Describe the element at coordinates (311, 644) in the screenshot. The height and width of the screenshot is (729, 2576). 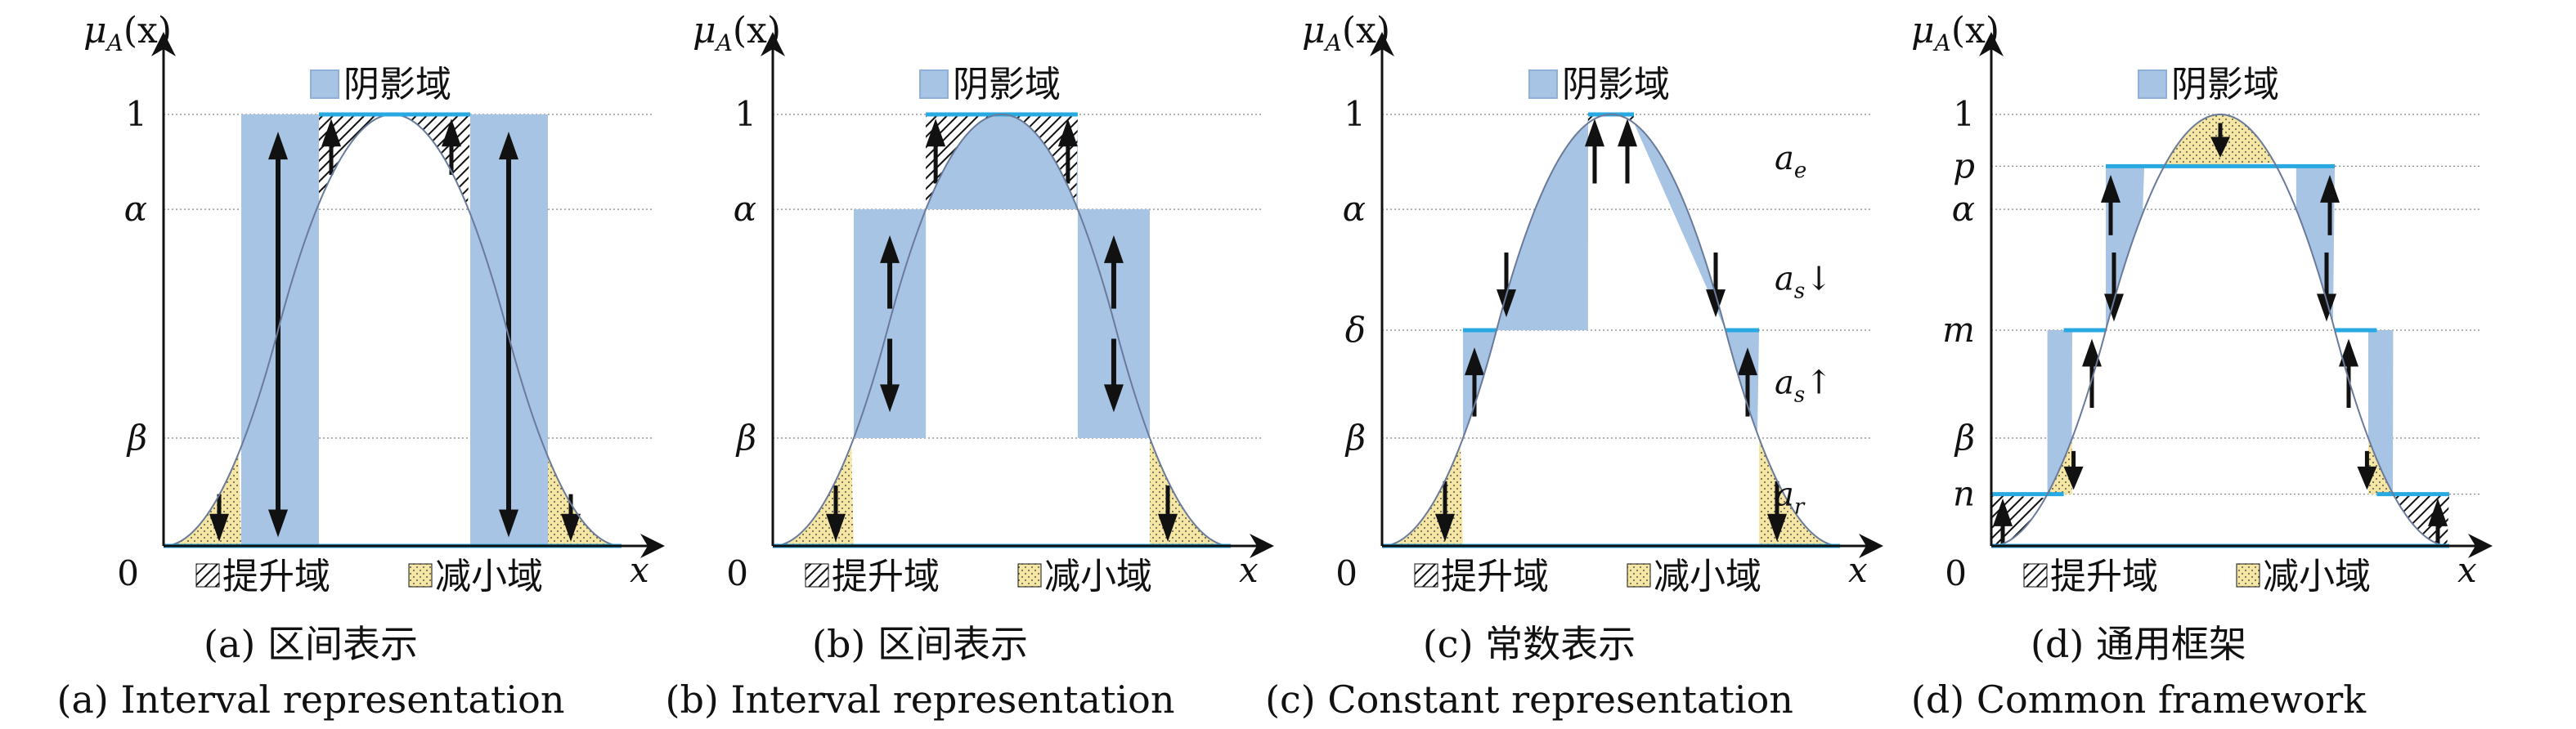
I see `caption-cn: (a) 区间表示` at that location.